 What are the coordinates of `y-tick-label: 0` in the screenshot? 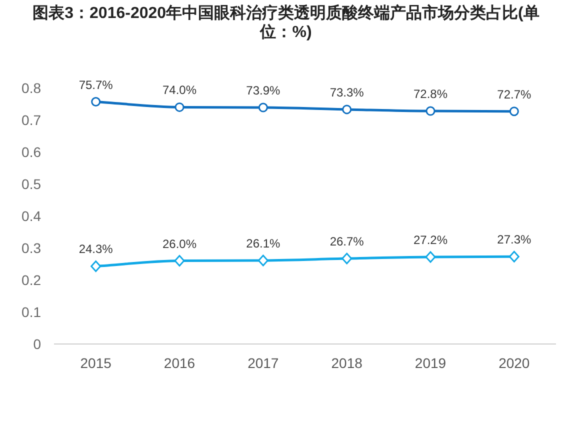 It's located at (37, 344).